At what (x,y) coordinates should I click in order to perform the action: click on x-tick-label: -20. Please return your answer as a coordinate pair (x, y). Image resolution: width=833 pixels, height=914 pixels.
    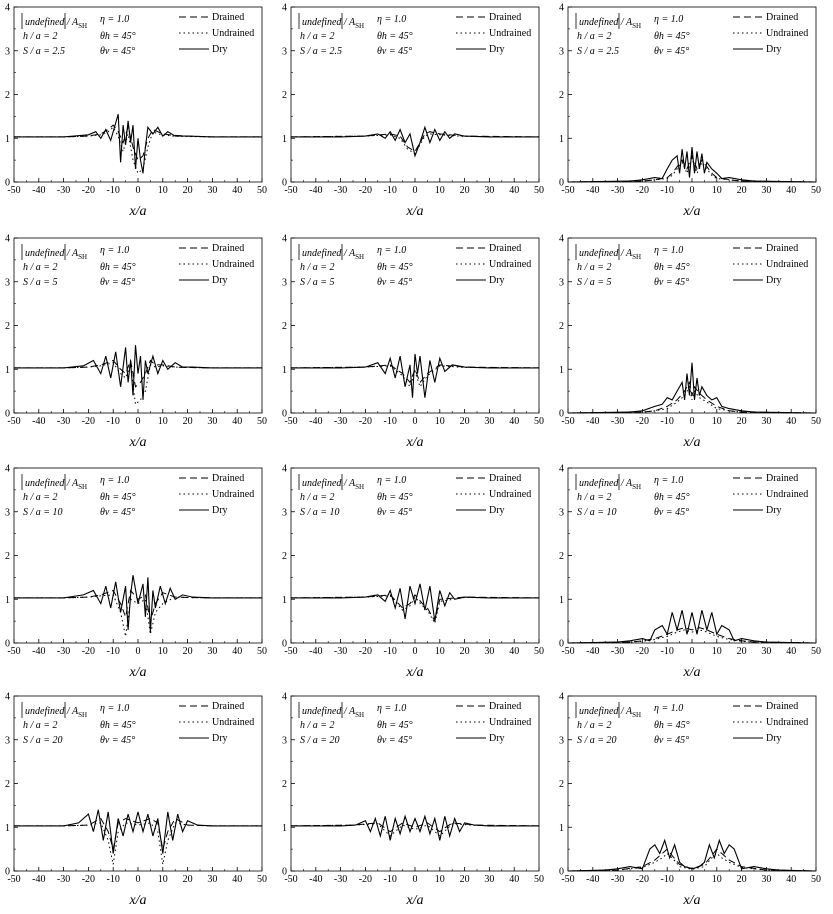
    Looking at the image, I should click on (365, 879).